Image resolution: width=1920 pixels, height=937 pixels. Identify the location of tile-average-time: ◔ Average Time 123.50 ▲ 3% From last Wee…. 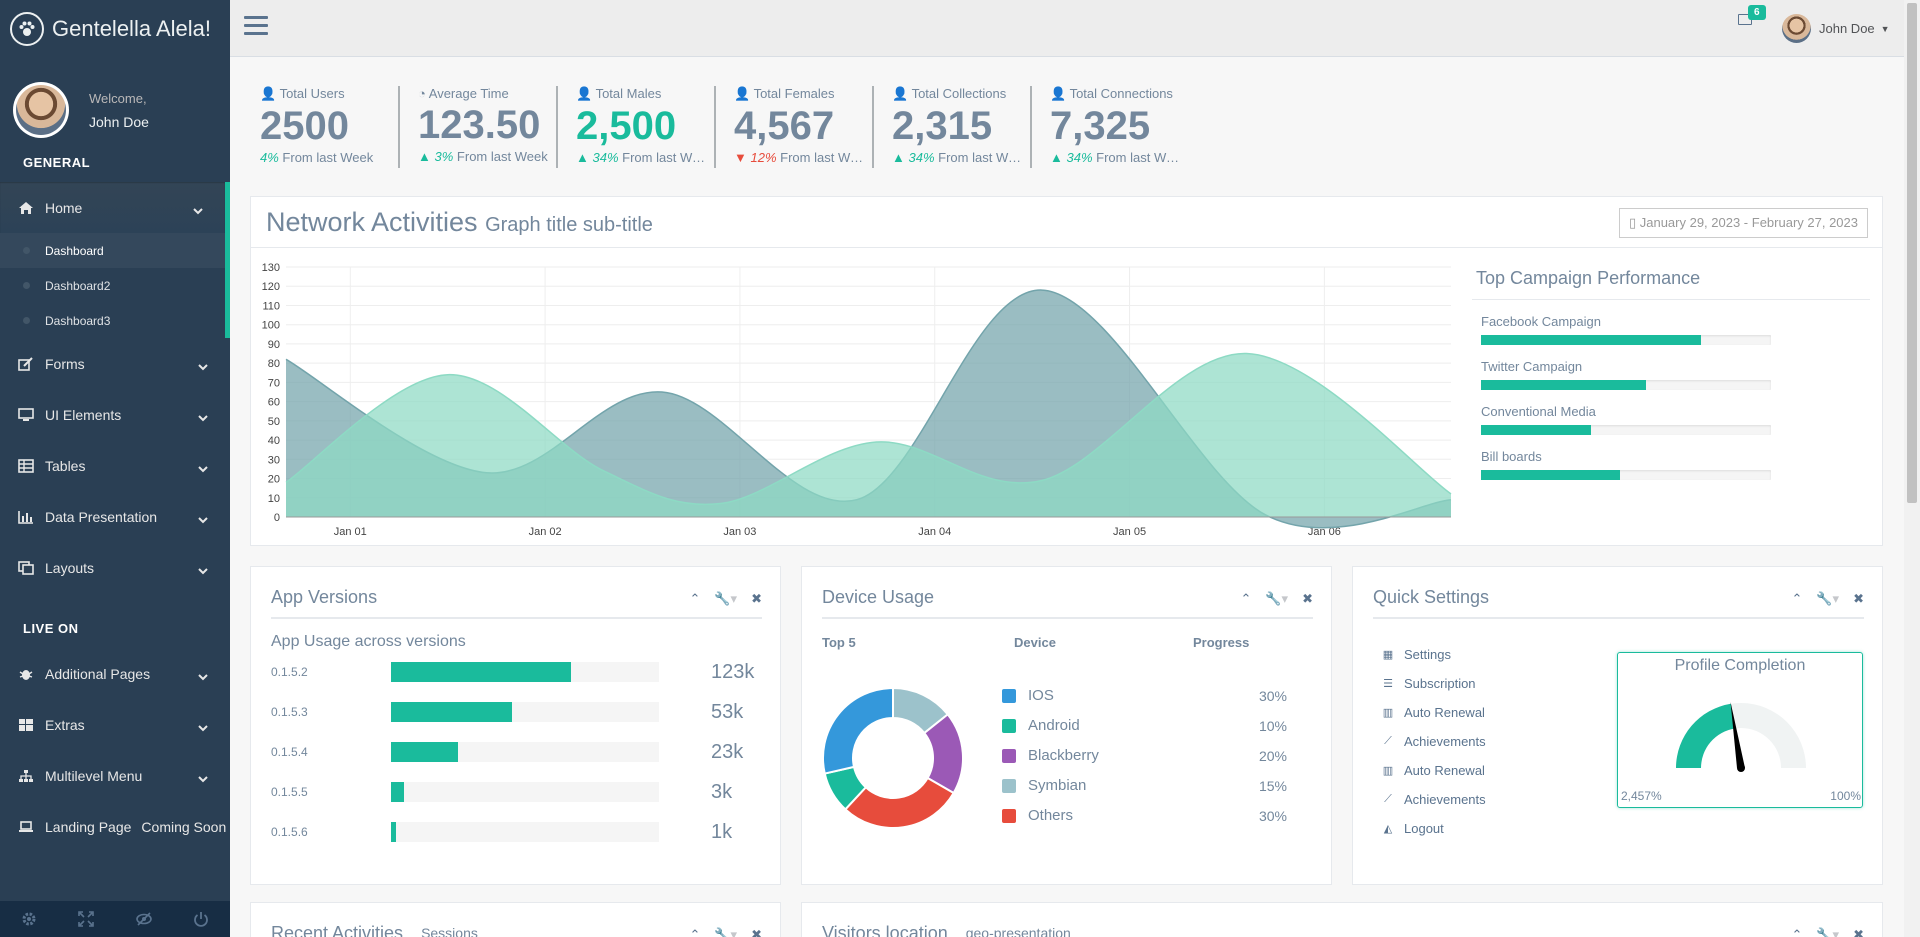
(473, 127).